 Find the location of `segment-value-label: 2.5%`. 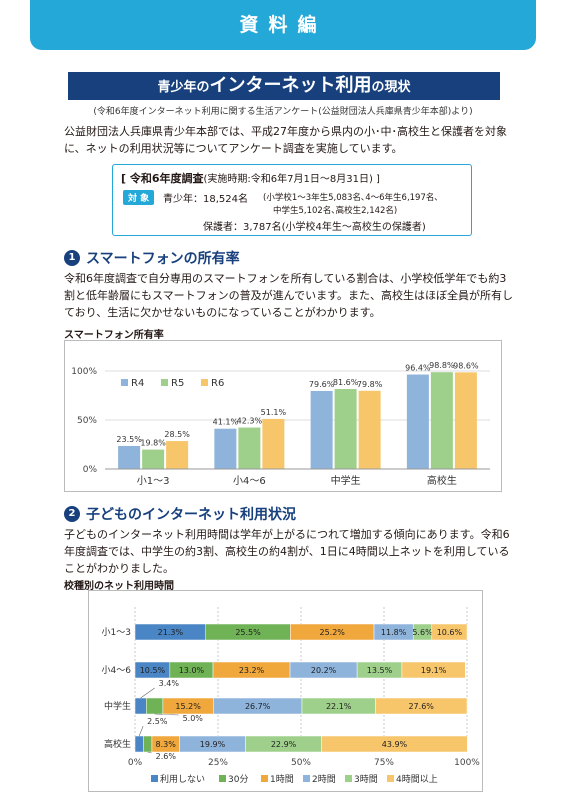

segment-value-label: 2.5% is located at coordinates (157, 721).